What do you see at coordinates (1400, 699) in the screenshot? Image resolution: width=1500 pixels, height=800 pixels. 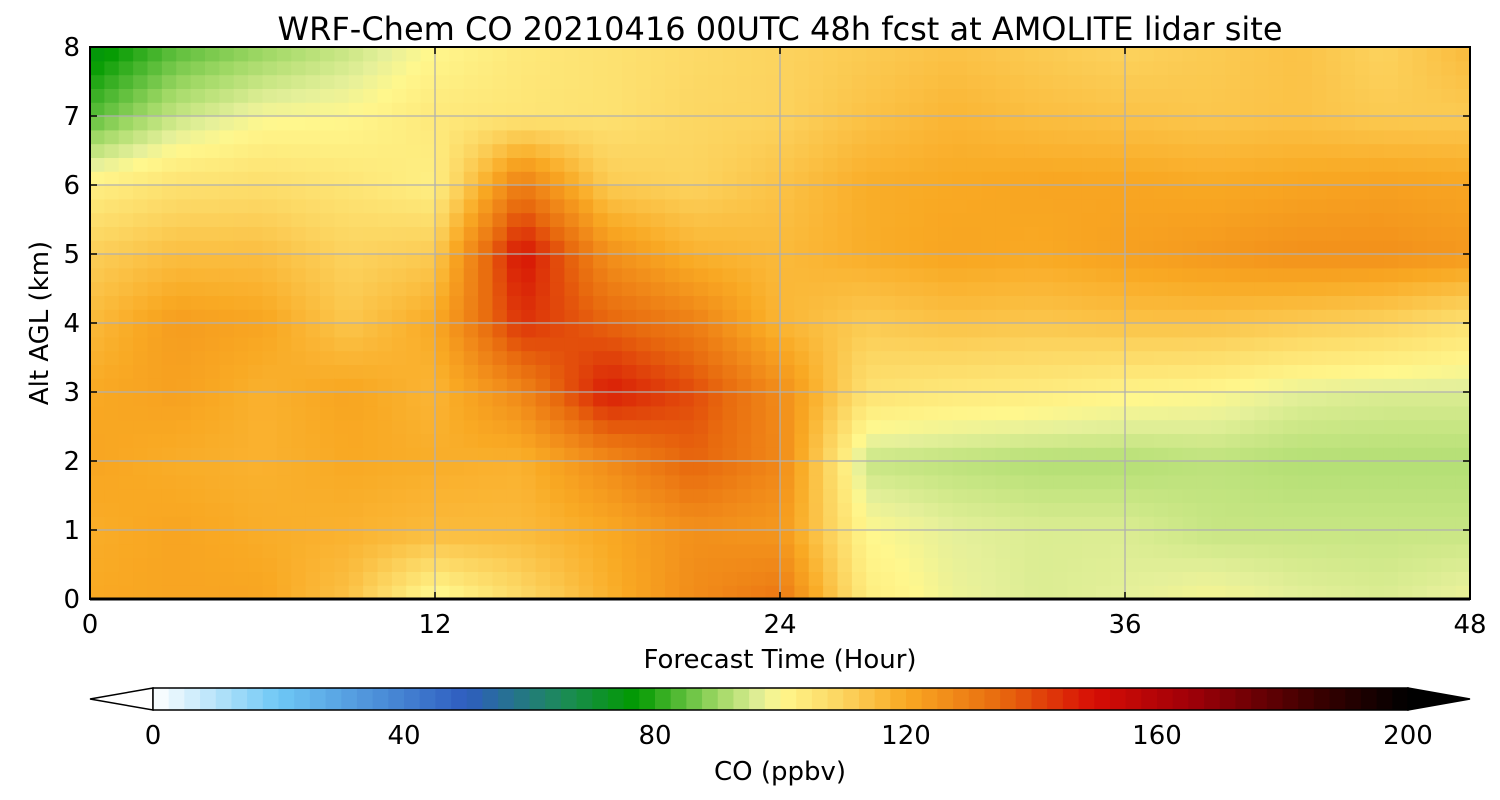 I see `colorbar-segment` at bounding box center [1400, 699].